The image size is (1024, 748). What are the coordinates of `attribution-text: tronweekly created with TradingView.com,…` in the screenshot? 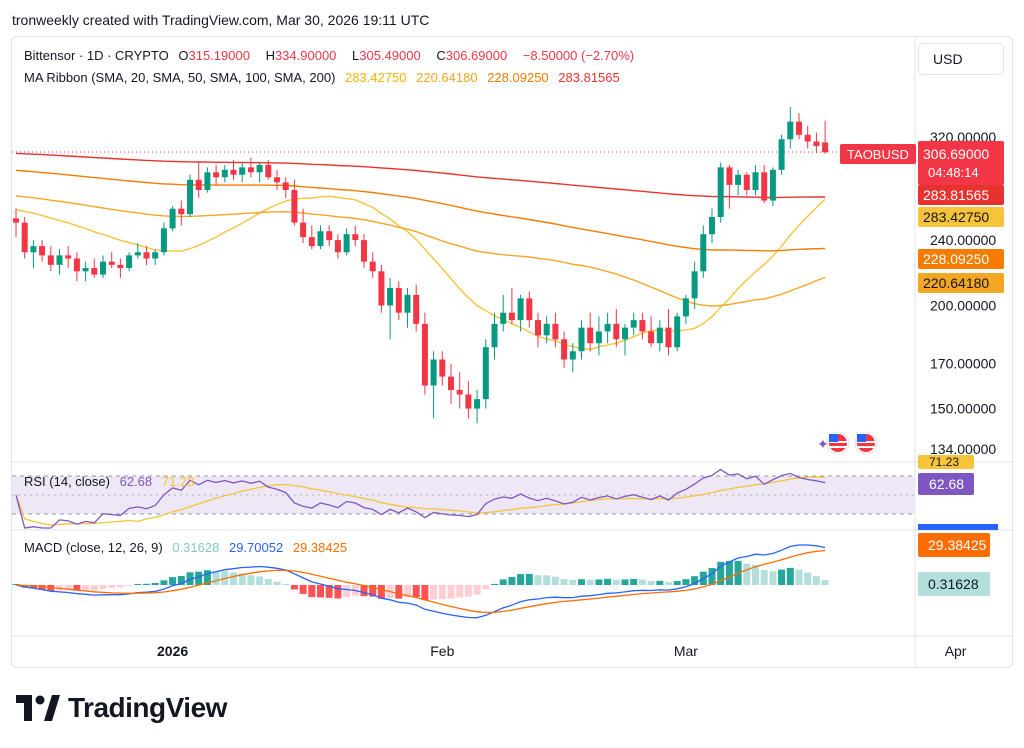 It's located at (221, 20).